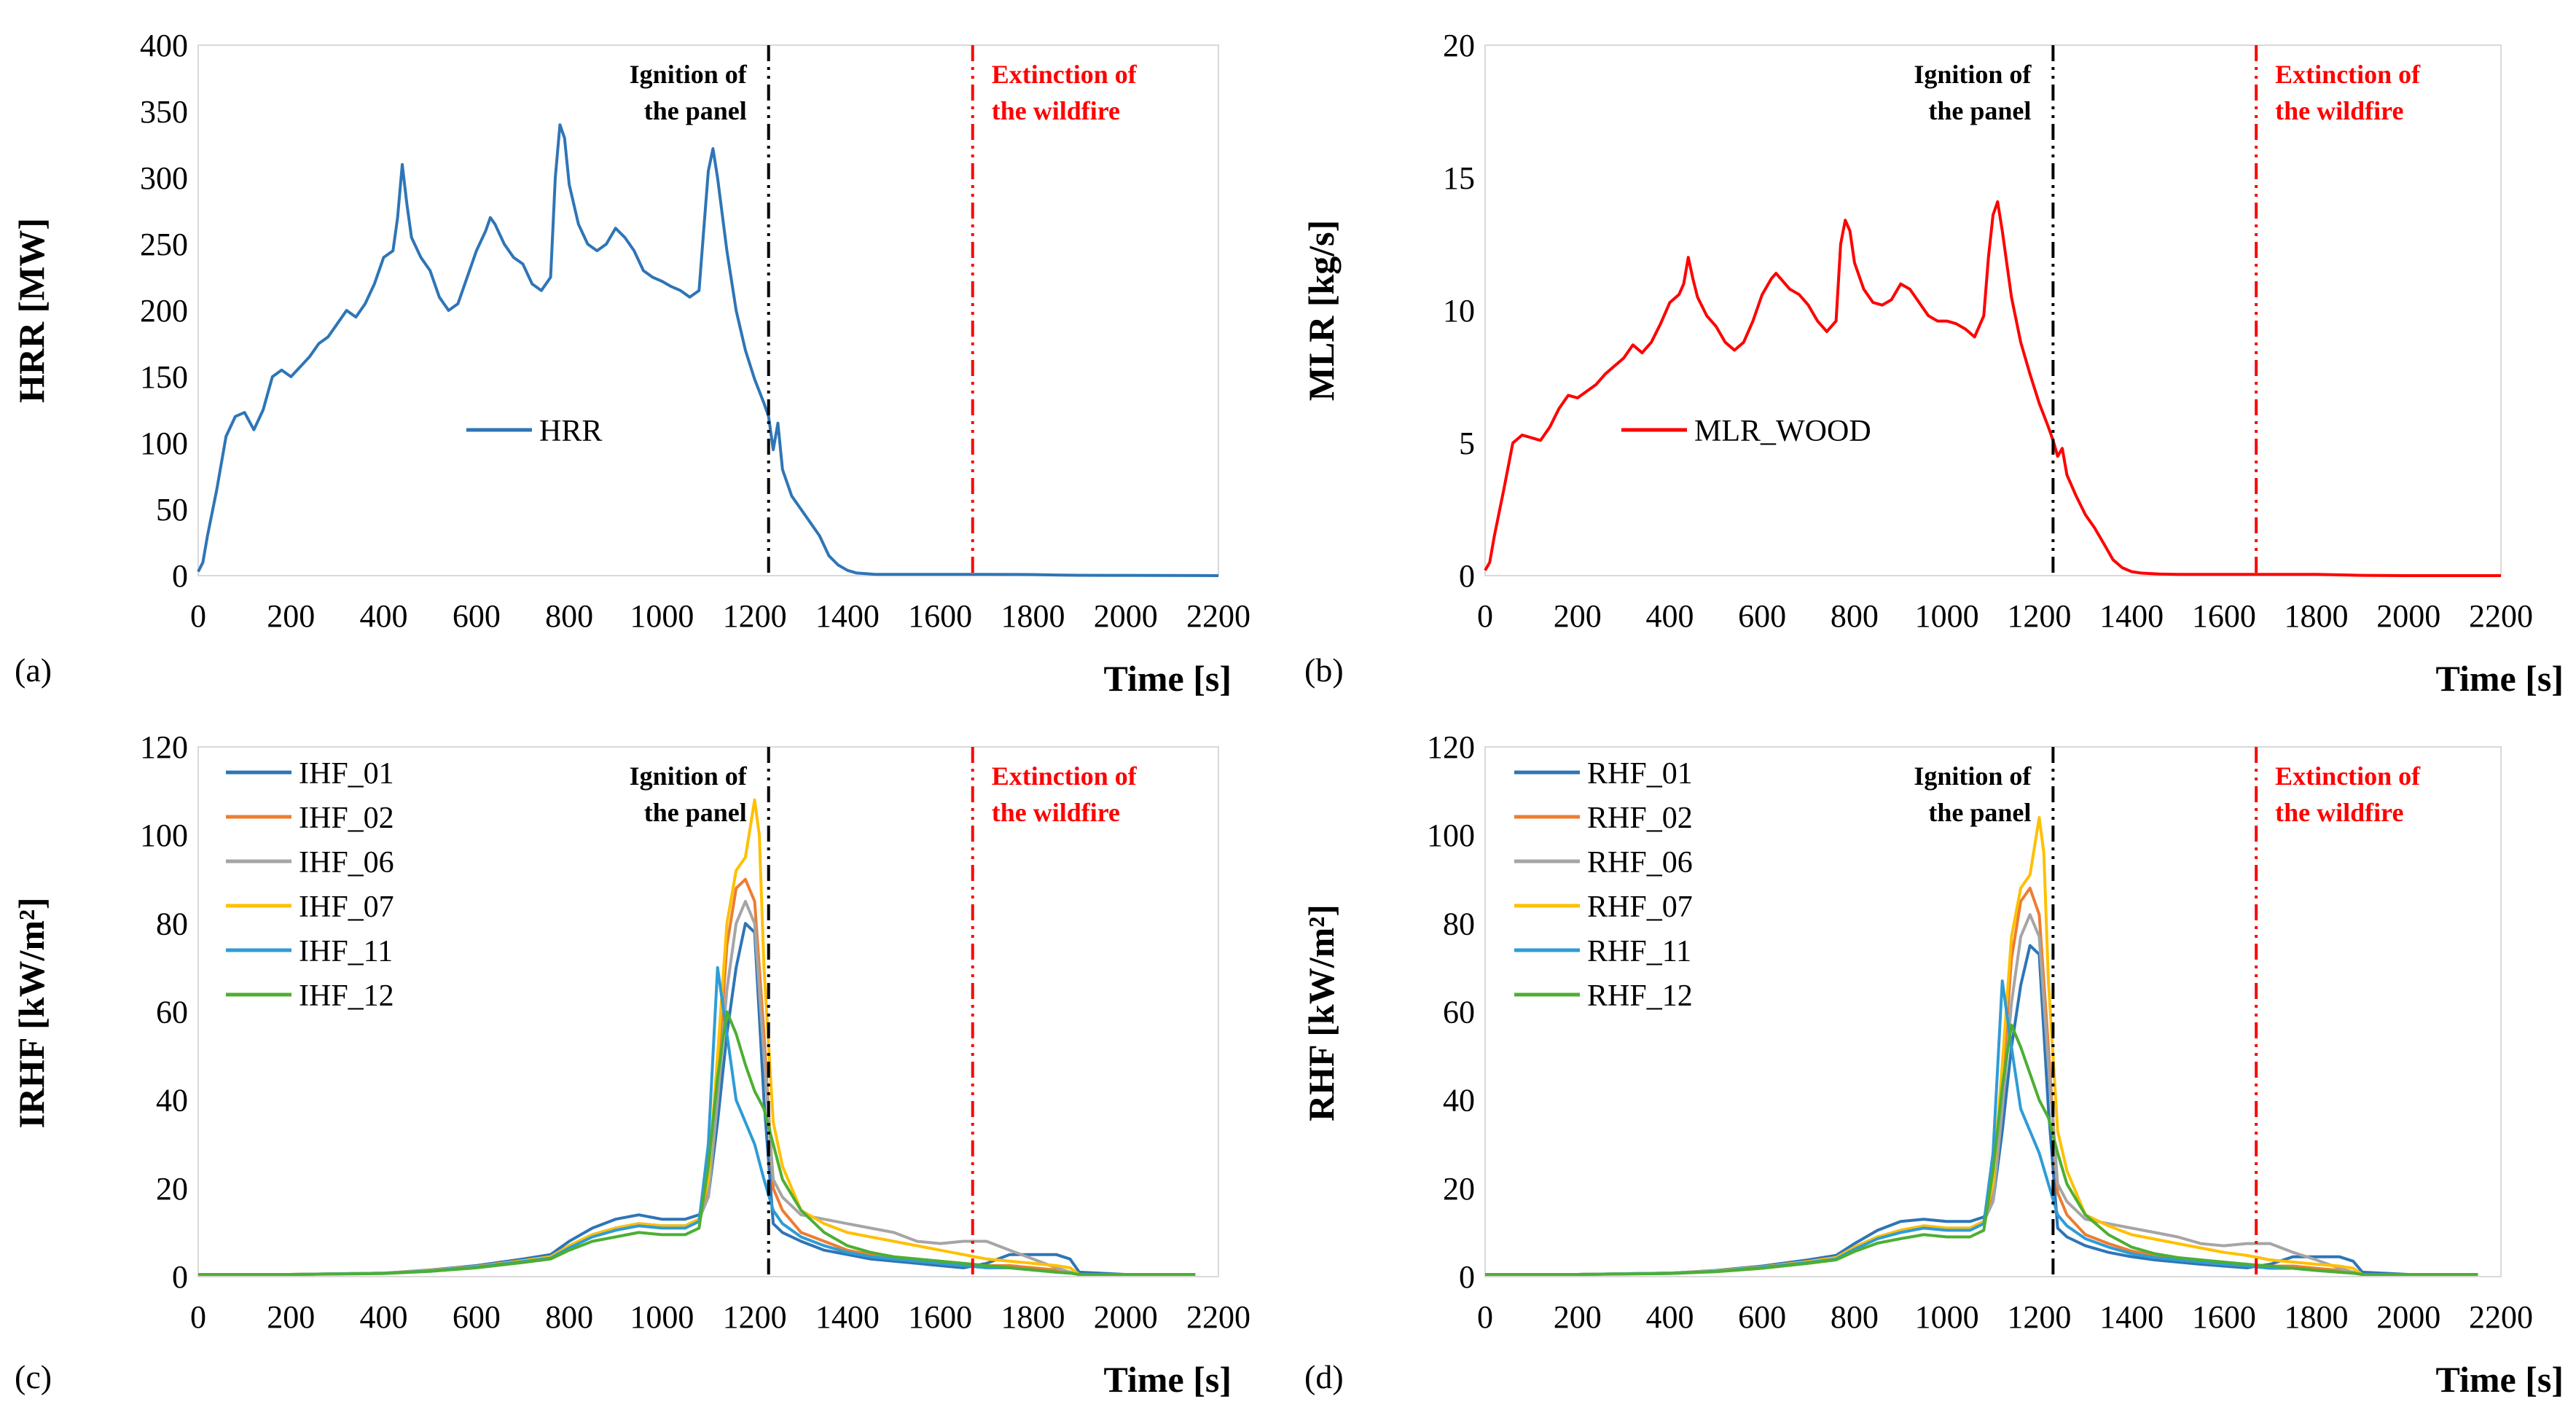  What do you see at coordinates (164, 112) in the screenshot?
I see `y-tick-label: 350` at bounding box center [164, 112].